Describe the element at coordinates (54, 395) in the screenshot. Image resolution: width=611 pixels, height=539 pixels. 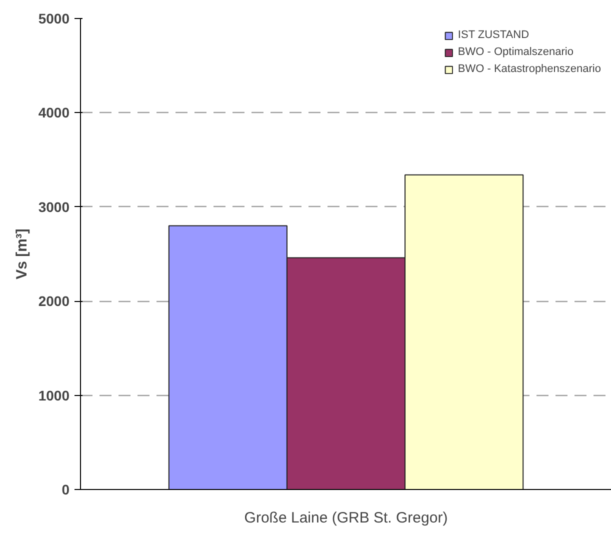
I see `y-tick-label: 1000` at that location.